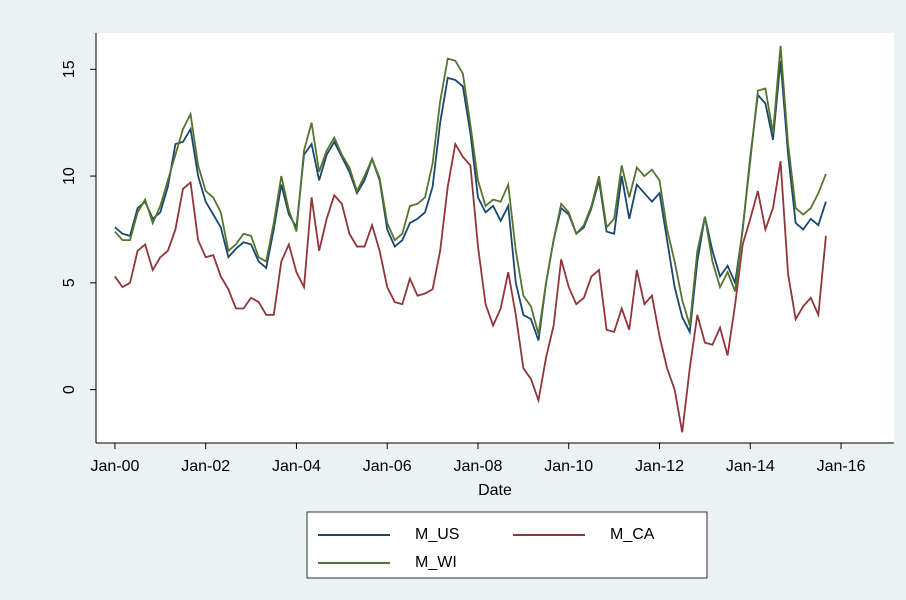 The image size is (906, 600). I want to click on y-tick-label: 5, so click(69, 282).